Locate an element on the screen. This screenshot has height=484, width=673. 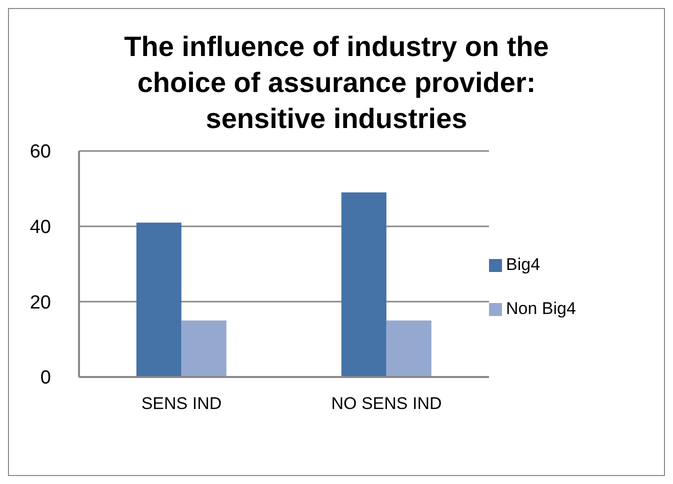
x-tick-label: NO SENS IND is located at coordinates (386, 404).